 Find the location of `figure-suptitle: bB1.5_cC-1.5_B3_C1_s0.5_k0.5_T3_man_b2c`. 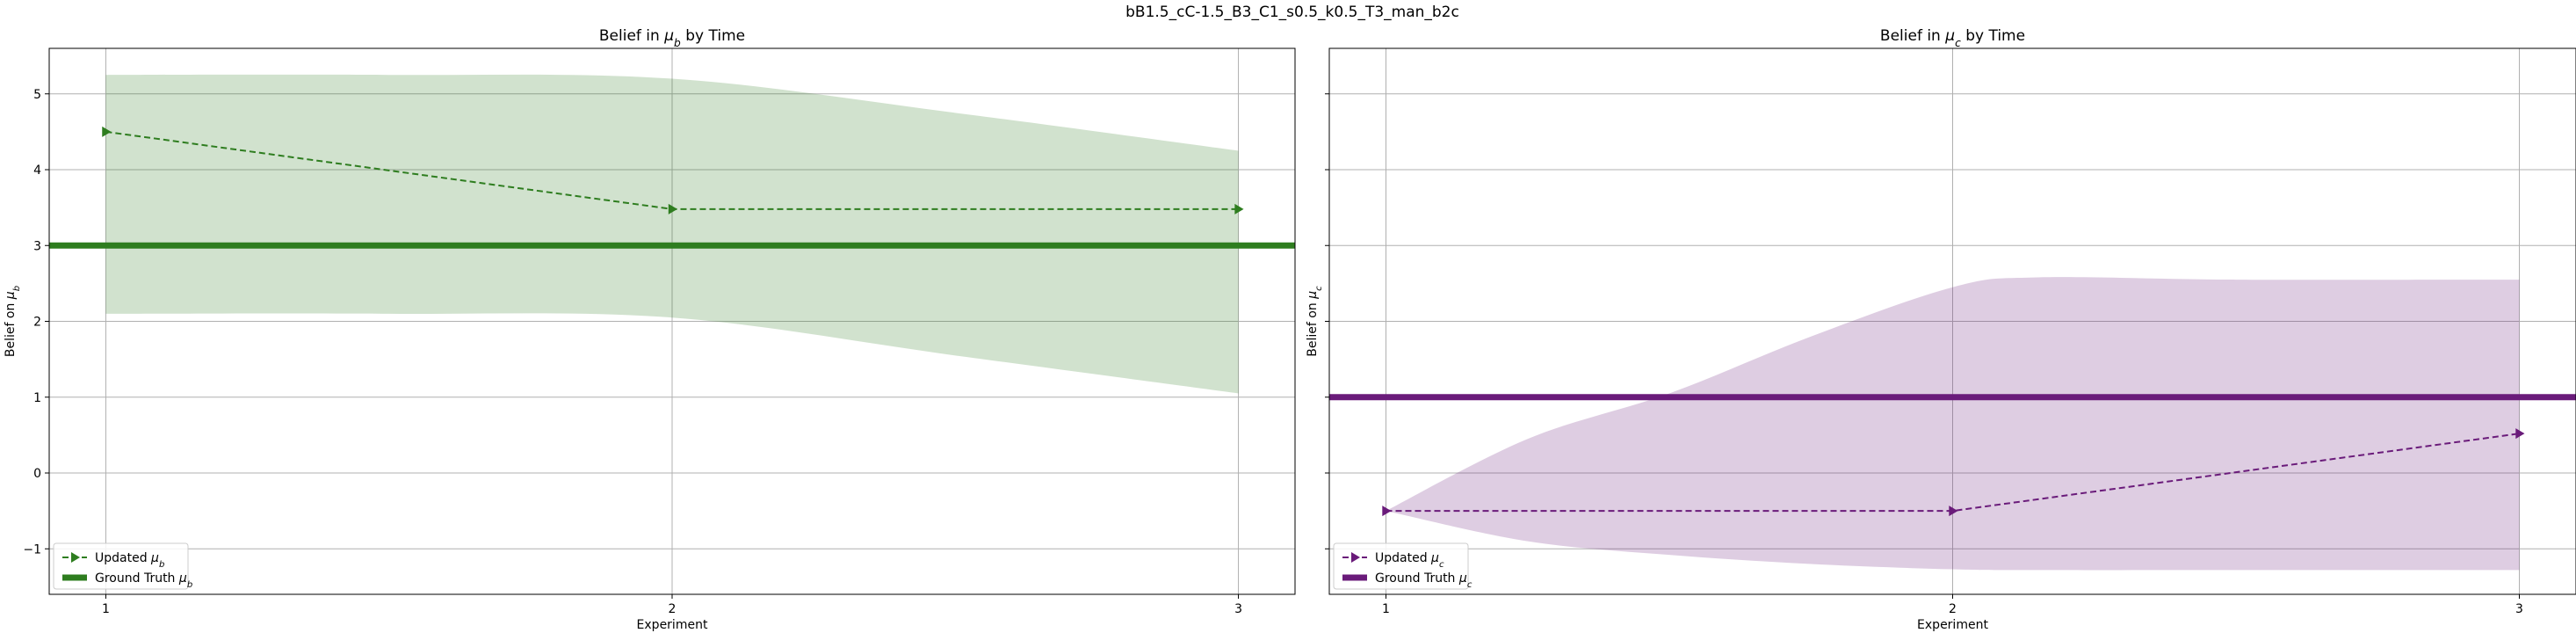

figure-suptitle: bB1.5_cC-1.5_B3_C1_s0.5_k0.5_T3_man_b2c is located at coordinates (1292, 12).